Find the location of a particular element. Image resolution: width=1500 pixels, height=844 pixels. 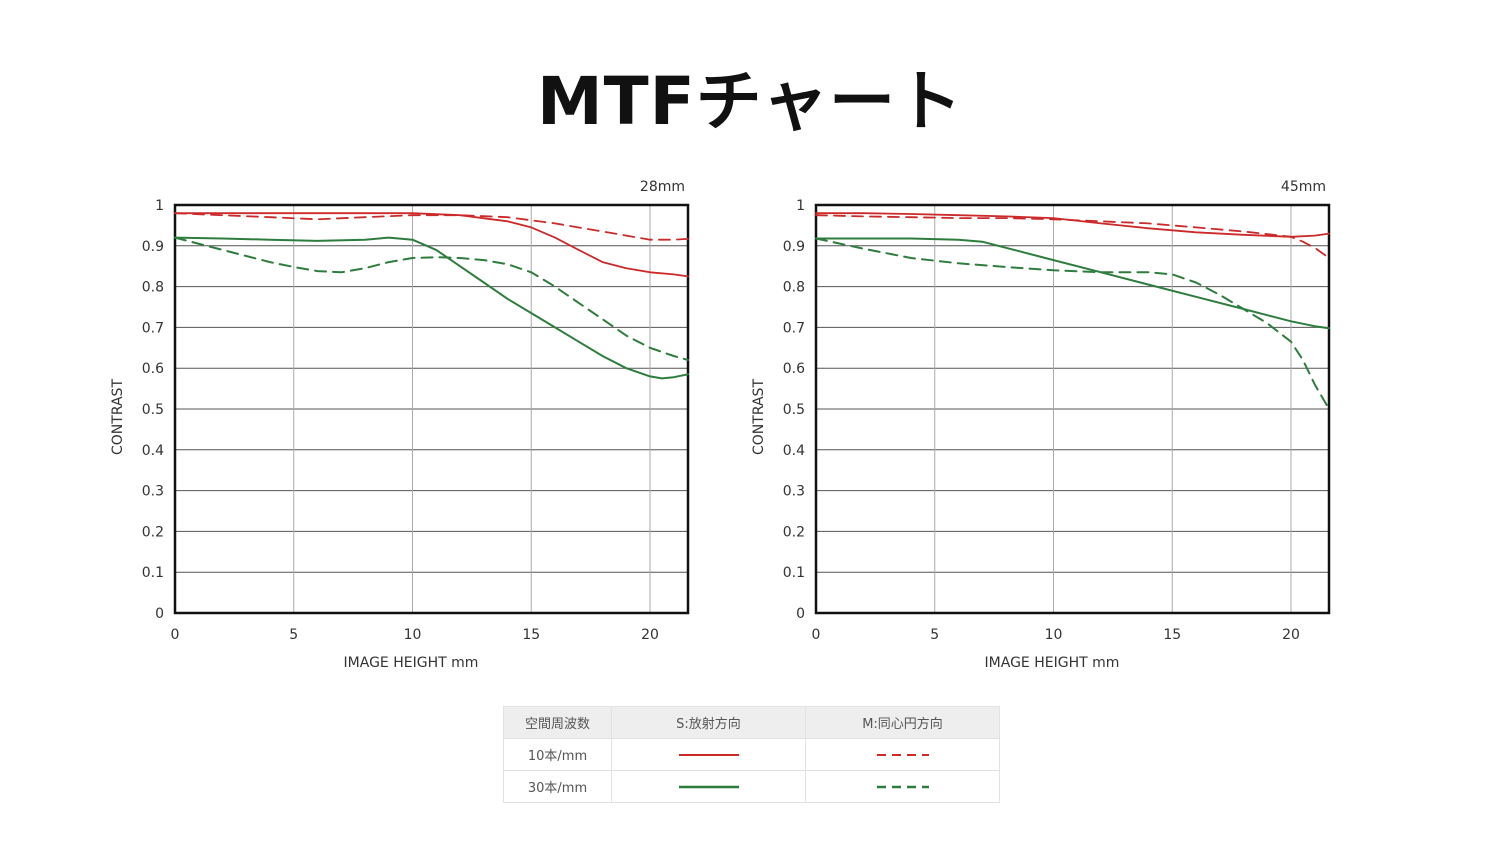

chart-subtitle: 28mm is located at coordinates (662, 187).